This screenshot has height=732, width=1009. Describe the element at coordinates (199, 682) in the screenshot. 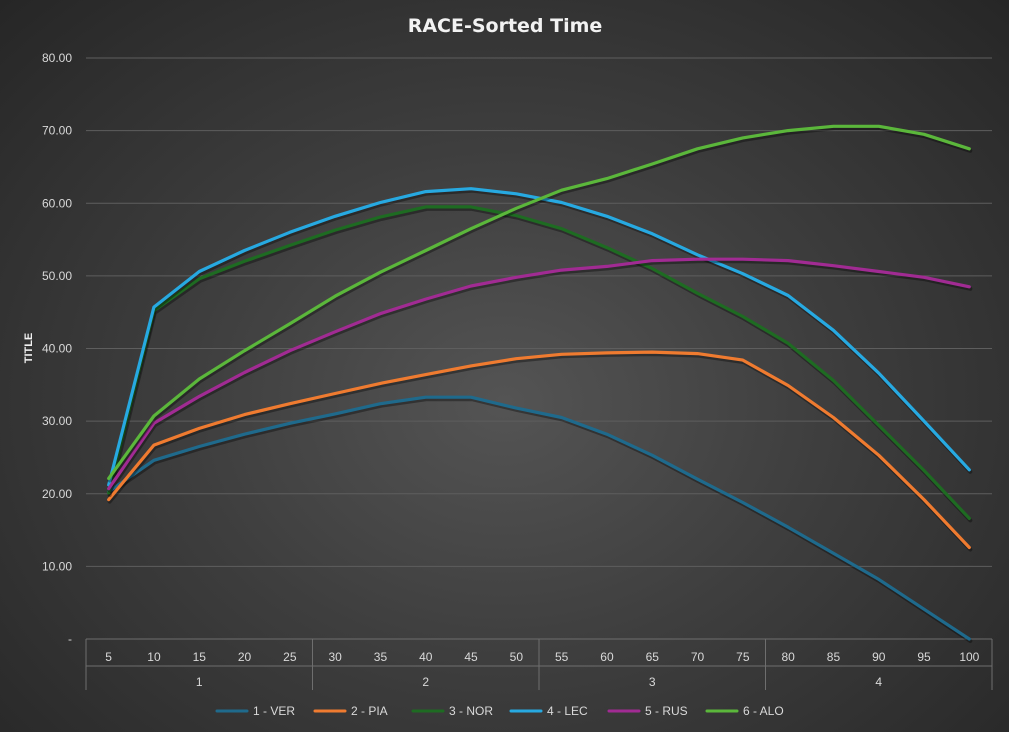

I see `x-group-label: 1` at that location.